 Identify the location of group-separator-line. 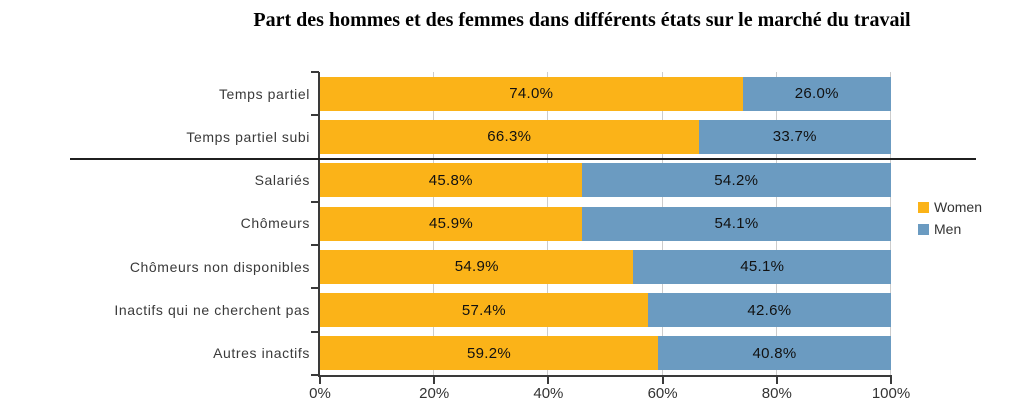
(523, 159).